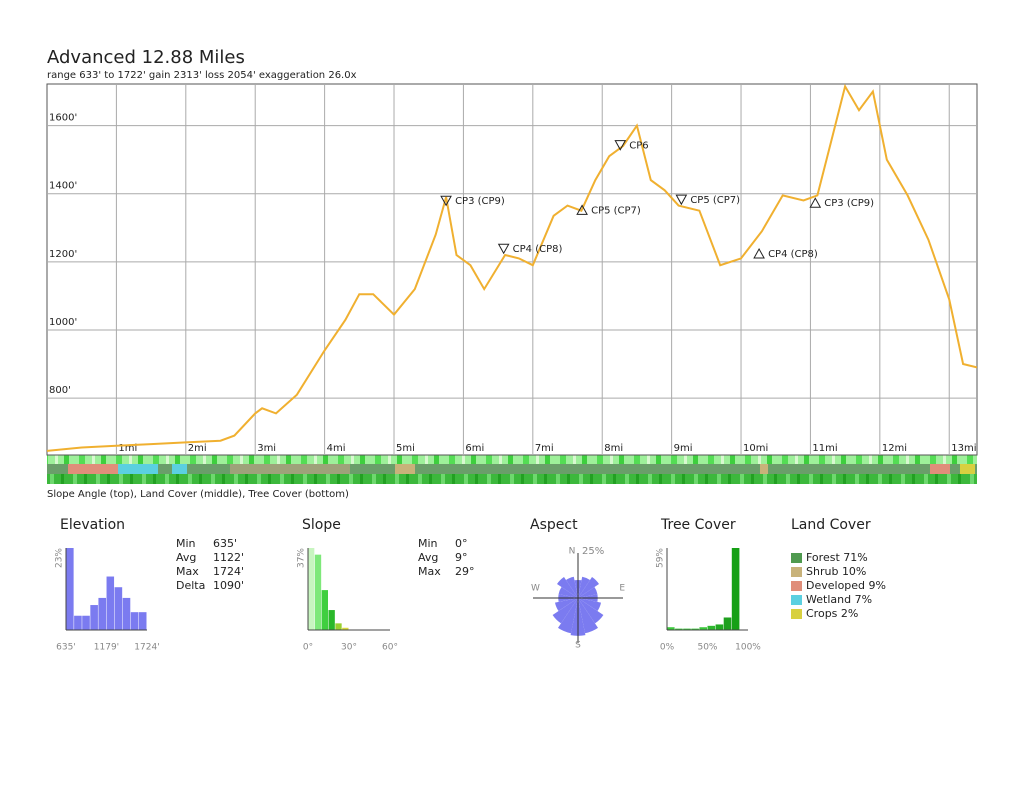  I want to click on direction-label: E, so click(622, 589).